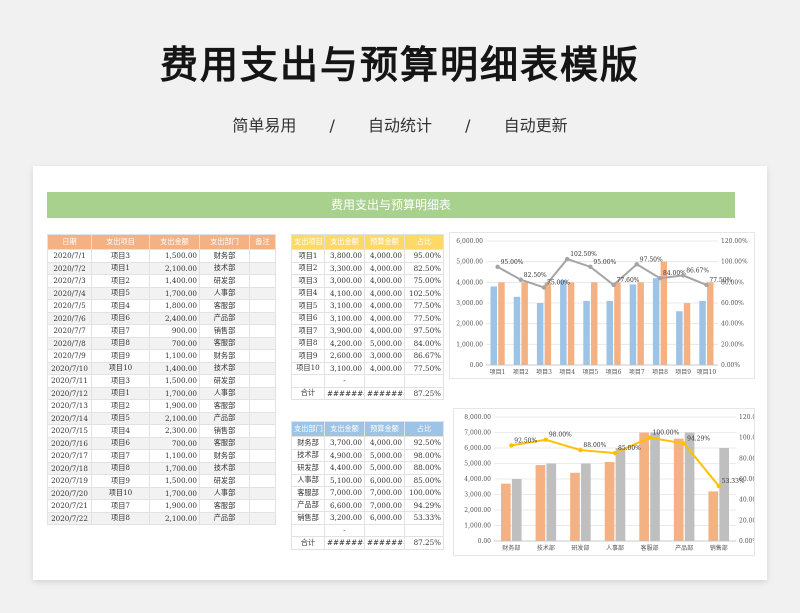 Image resolution: width=800 pixels, height=613 pixels. I want to click on table-cell: 2020/7/14, so click(69, 418).